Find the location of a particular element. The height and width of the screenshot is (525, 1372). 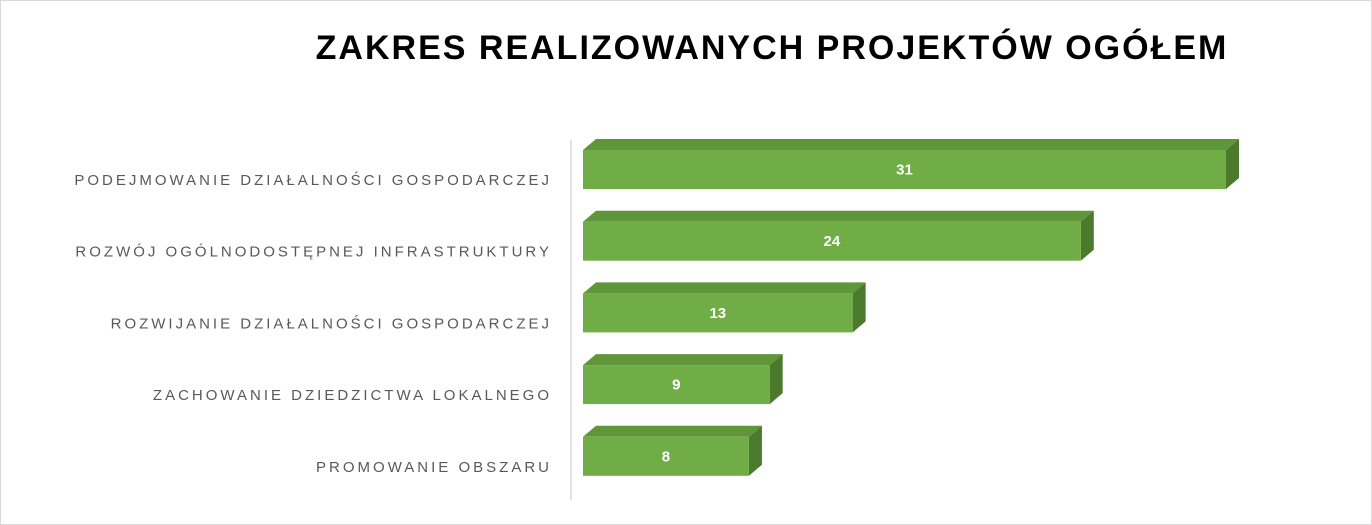

value-label: 24 is located at coordinates (832, 241).